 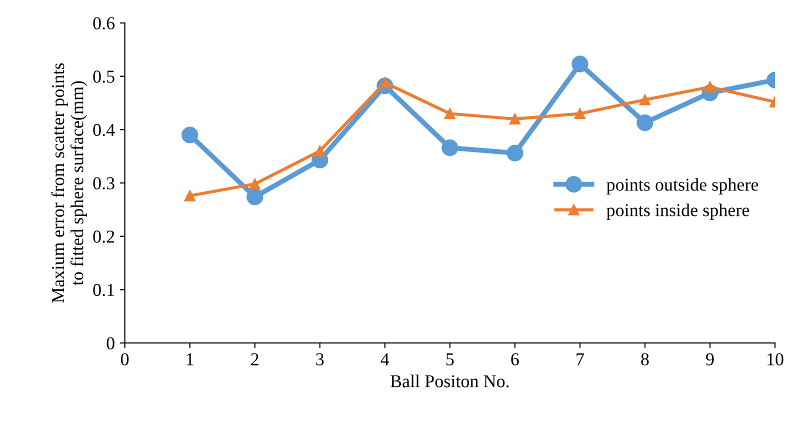 I want to click on y-tick-label: 0.4, so click(x=104, y=130).